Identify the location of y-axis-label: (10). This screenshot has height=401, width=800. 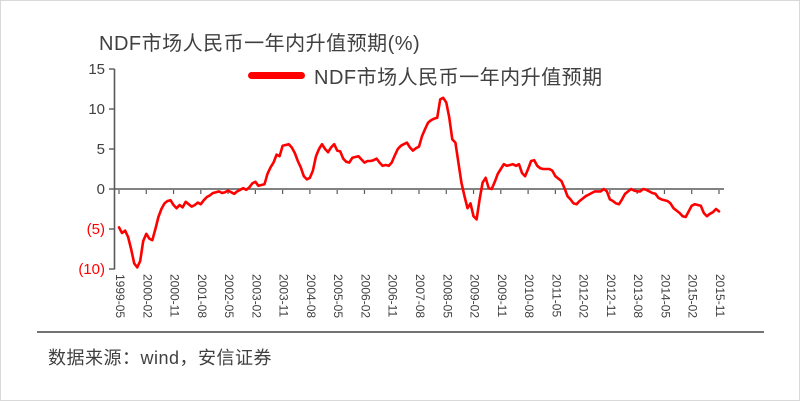
(91, 269).